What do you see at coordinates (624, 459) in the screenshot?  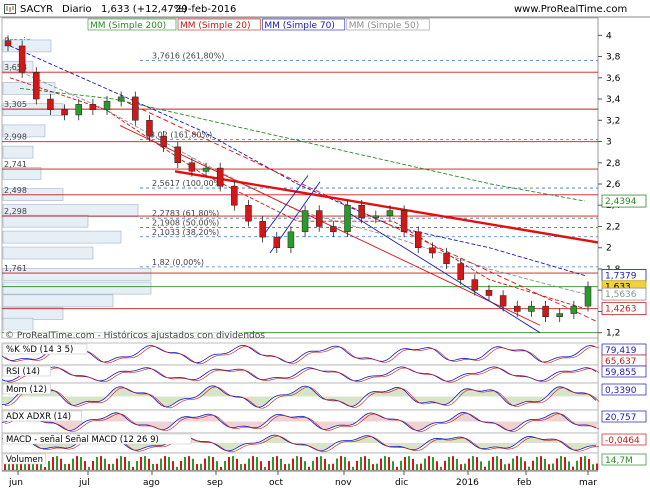 I see `indicator-value-box` at bounding box center [624, 459].